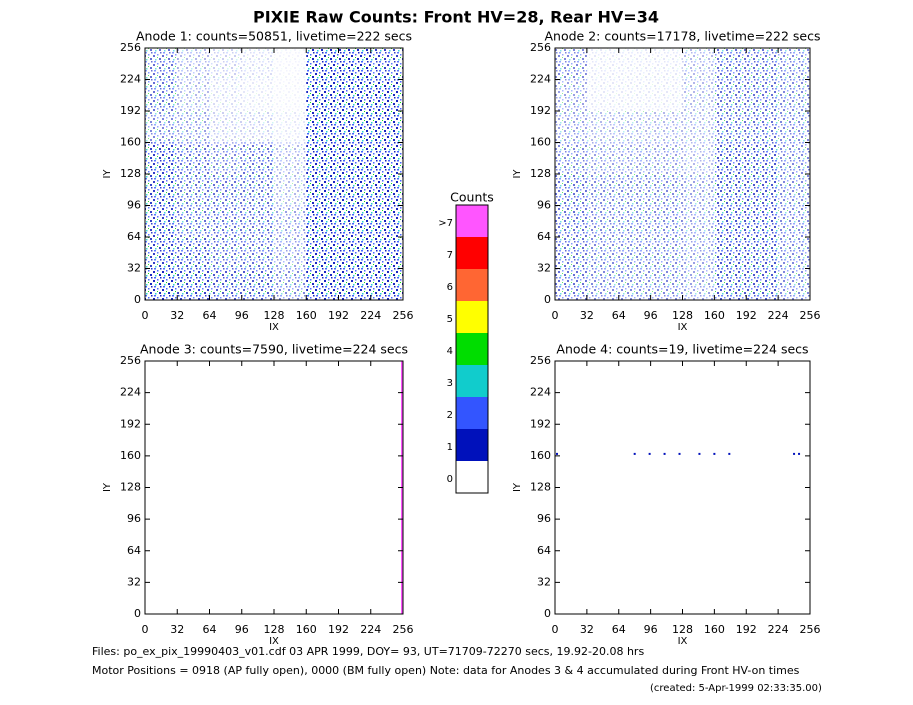 The height and width of the screenshot is (705, 913). Describe the element at coordinates (403, 629) in the screenshot. I see `x-tick-label: 256` at that location.